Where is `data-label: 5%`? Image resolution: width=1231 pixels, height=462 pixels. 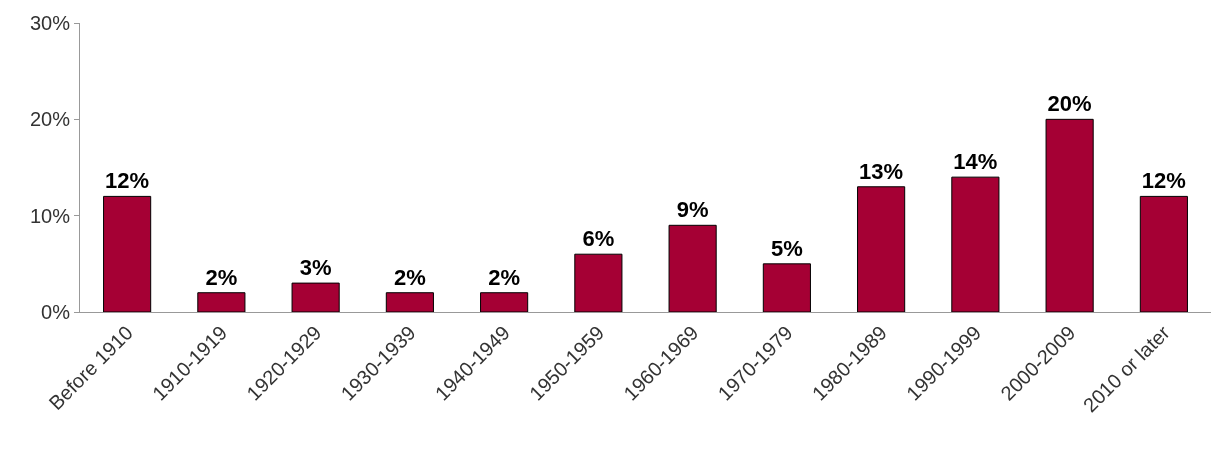
data-label: 5% is located at coordinates (786, 248).